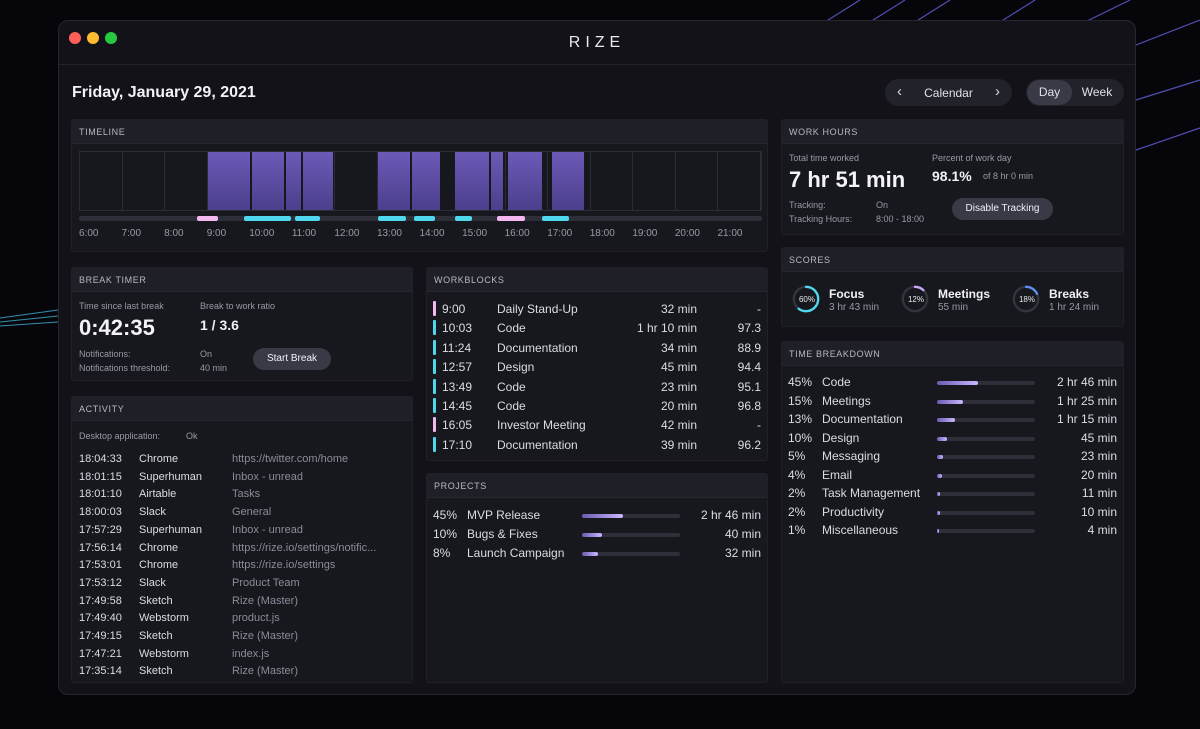 This screenshot has width=1200, height=729. I want to click on timeline-grid, so click(420, 181).